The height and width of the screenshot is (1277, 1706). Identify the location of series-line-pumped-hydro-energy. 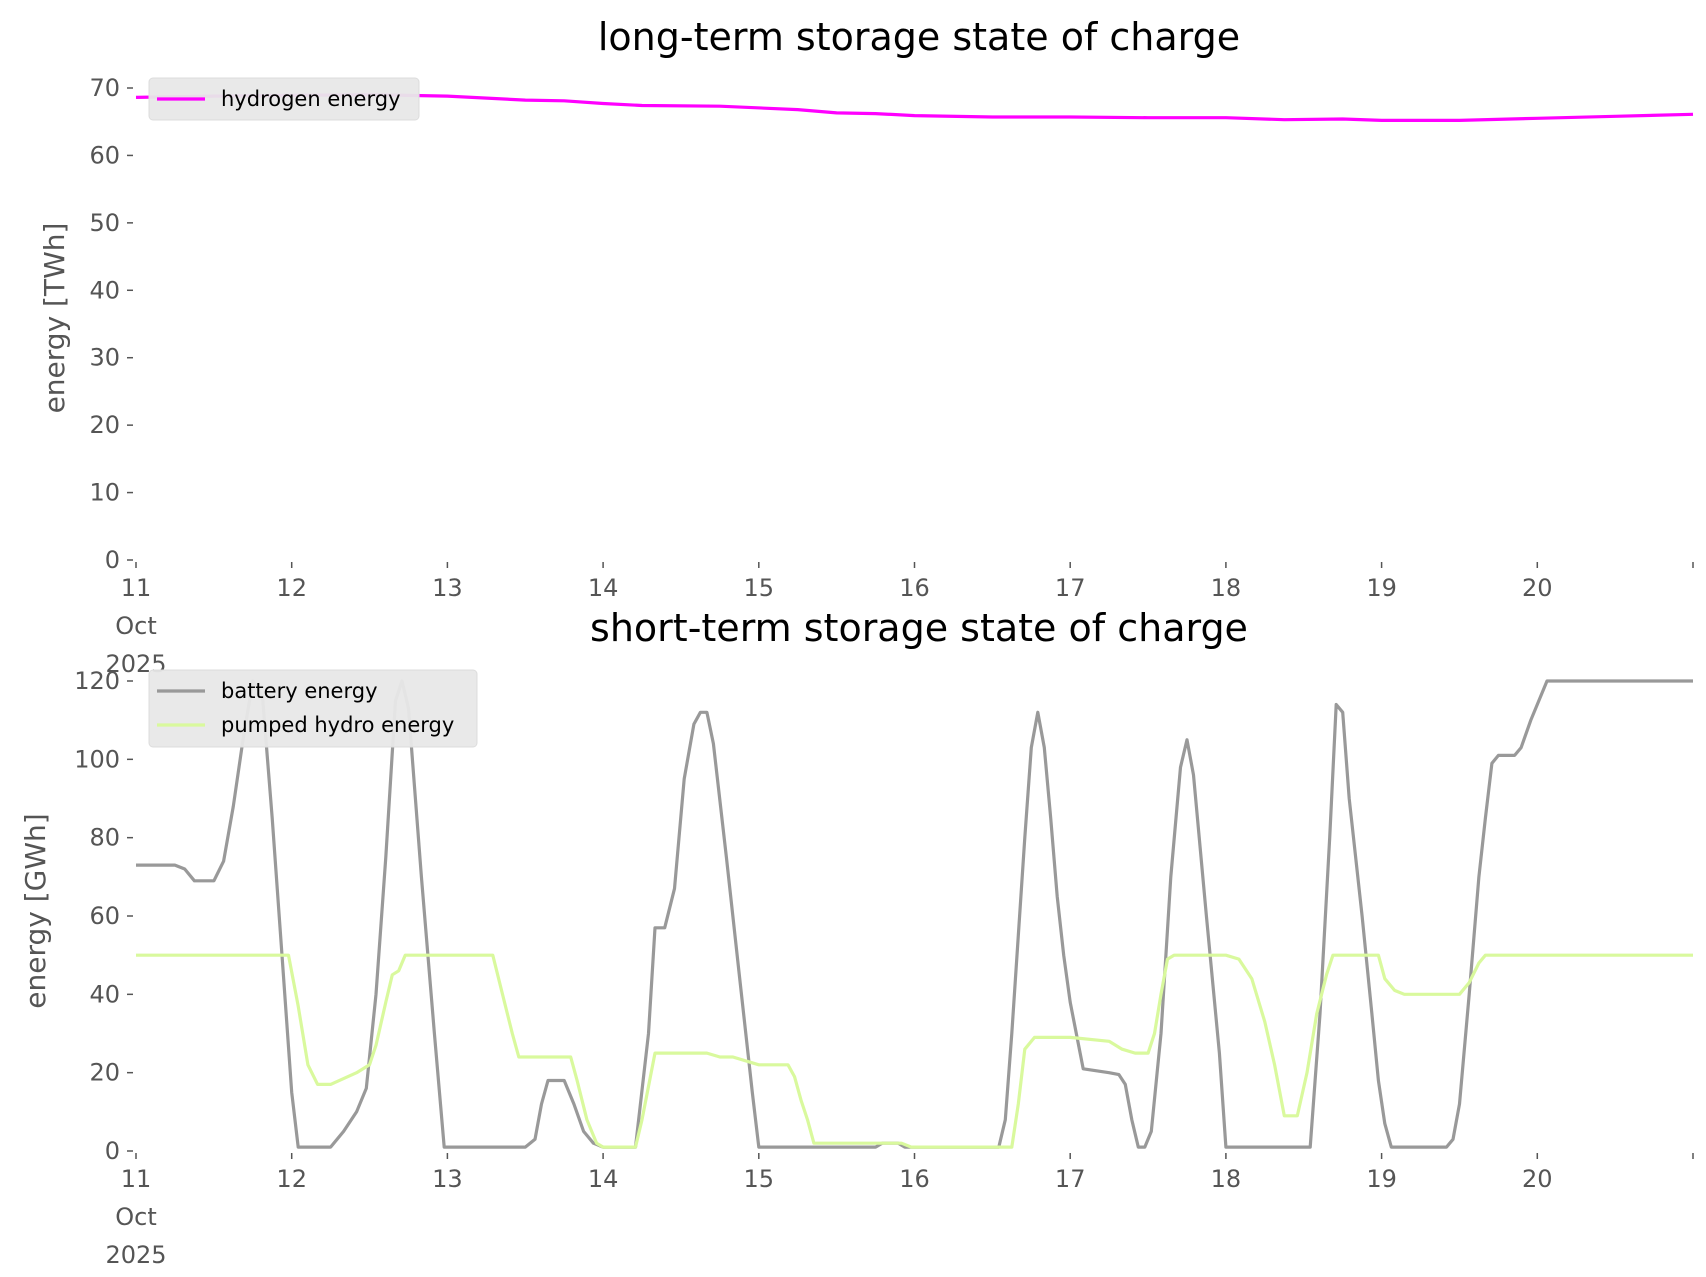
(914, 1051).